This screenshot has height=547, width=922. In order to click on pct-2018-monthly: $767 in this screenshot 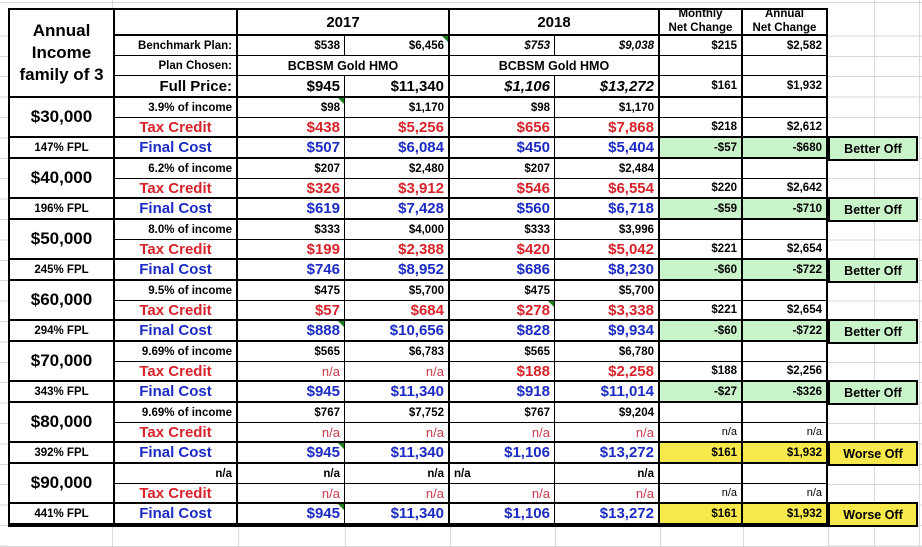, I will do `click(502, 413)`.